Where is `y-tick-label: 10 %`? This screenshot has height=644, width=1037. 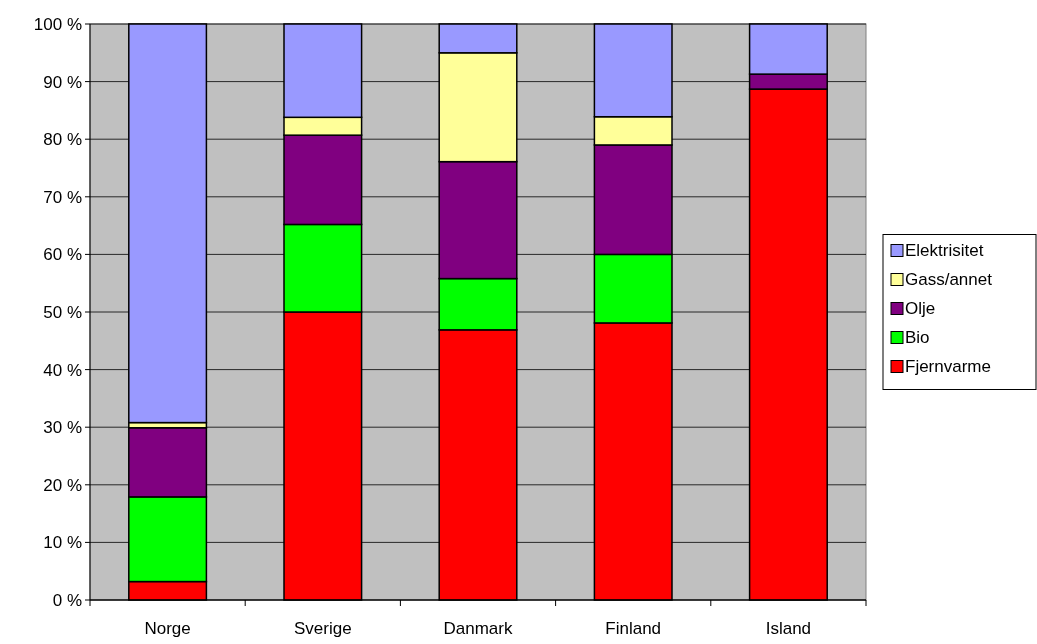 y-tick-label: 10 % is located at coordinates (62, 543).